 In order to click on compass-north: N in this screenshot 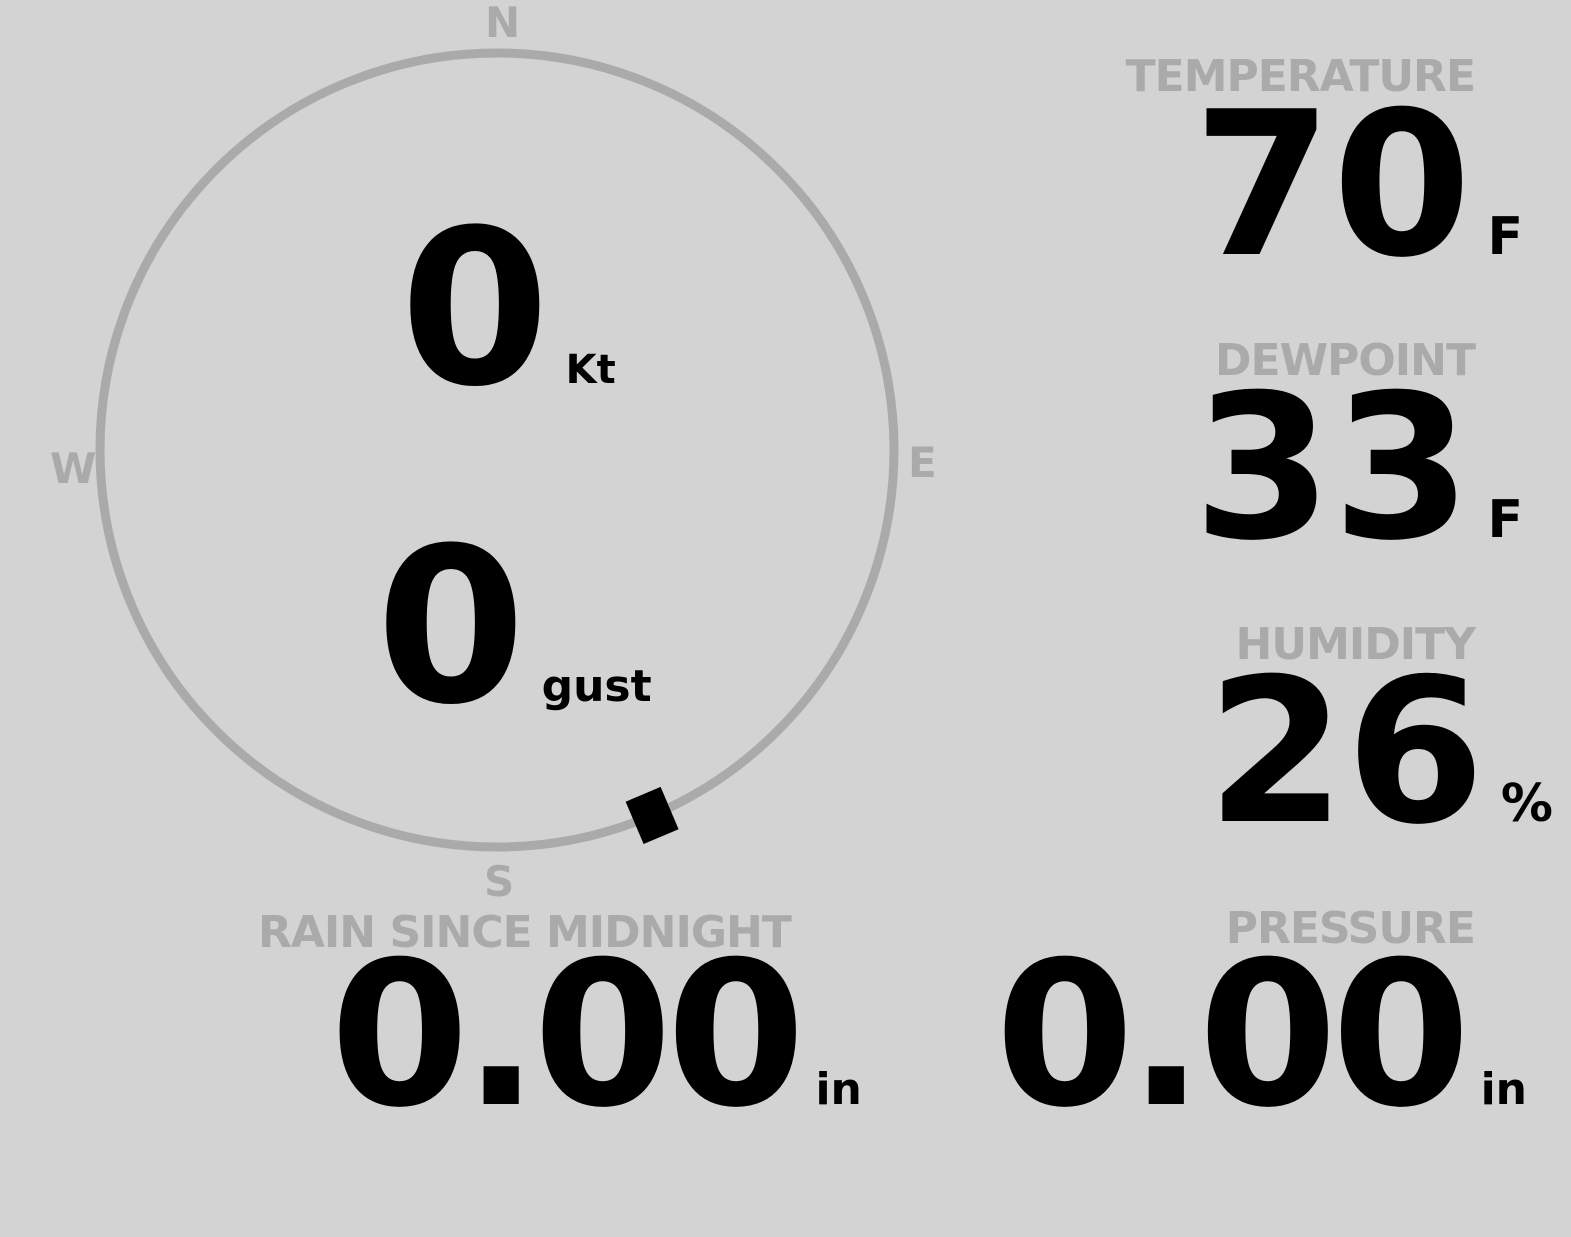, I will do `click(503, 23)`.